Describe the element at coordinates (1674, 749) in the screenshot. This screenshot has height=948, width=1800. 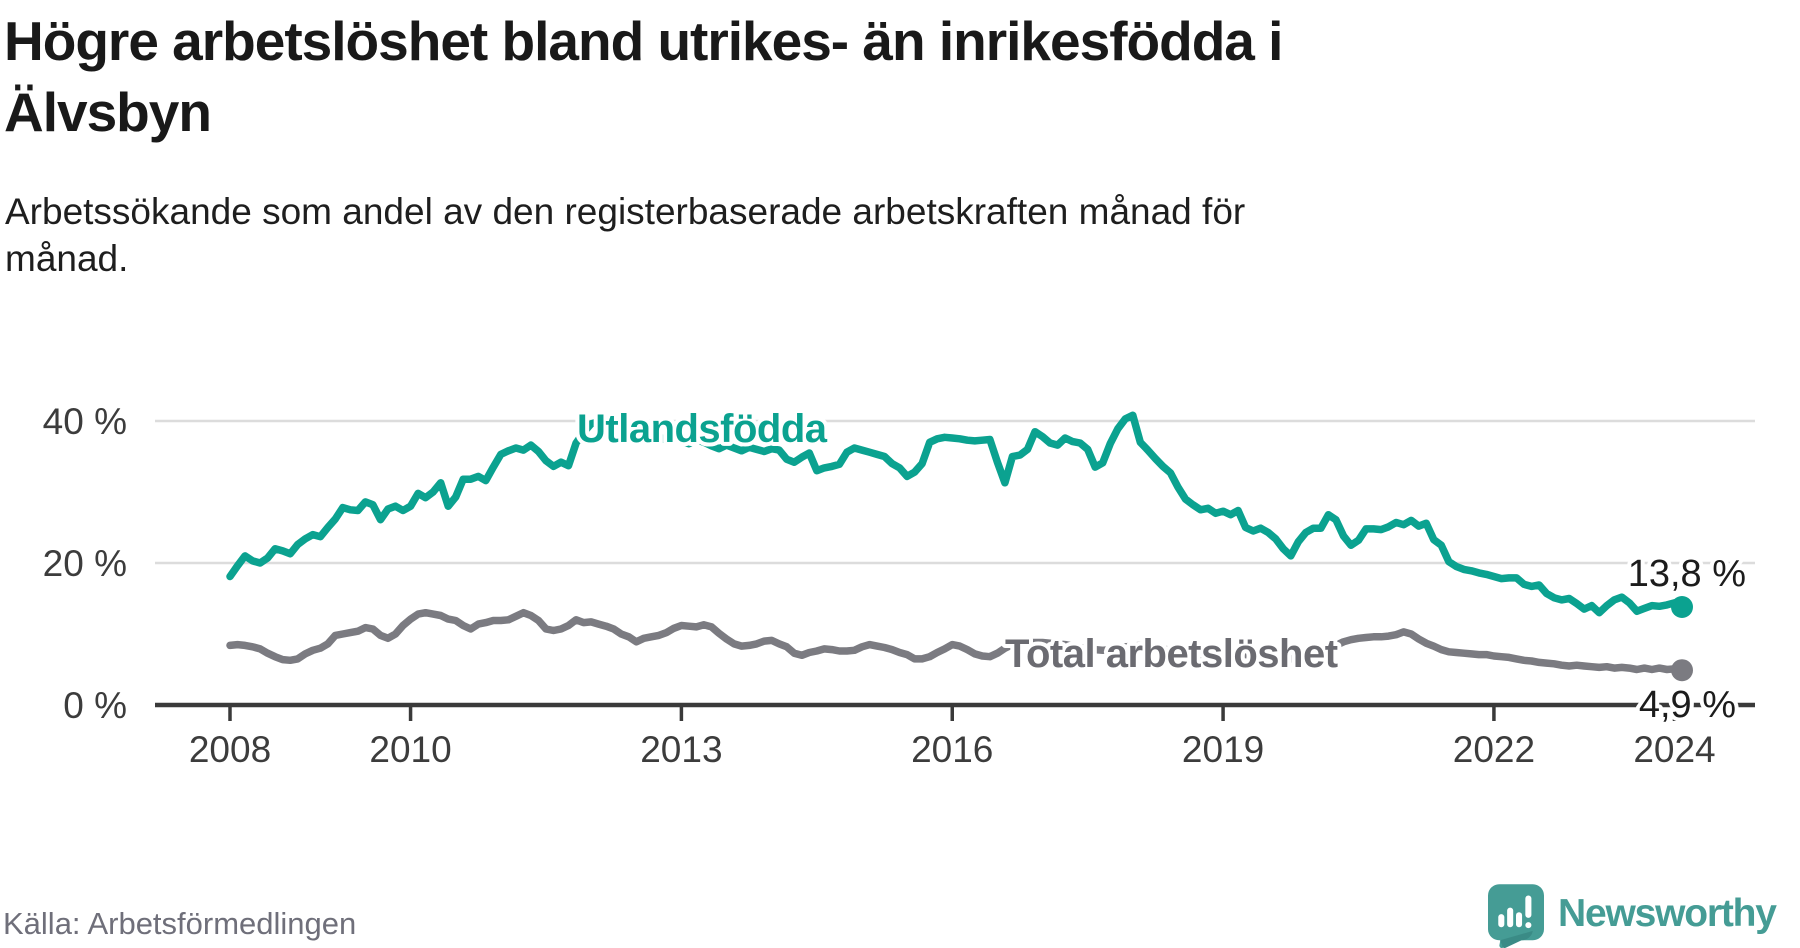
I see `x-tick-label-2024: 2024` at that location.